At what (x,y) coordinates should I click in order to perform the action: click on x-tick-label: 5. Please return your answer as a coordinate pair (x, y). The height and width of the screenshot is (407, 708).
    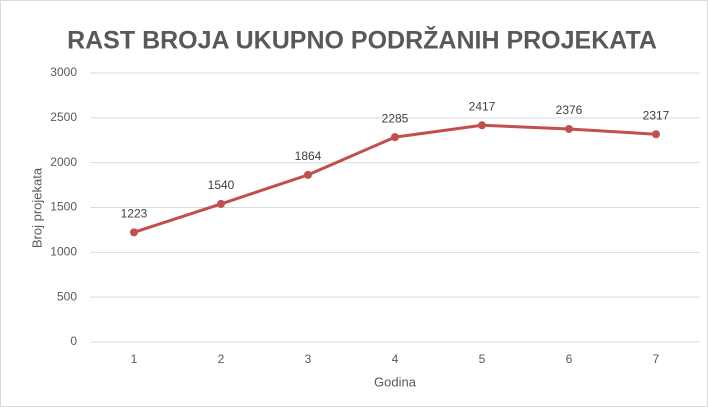
    Looking at the image, I should click on (482, 359).